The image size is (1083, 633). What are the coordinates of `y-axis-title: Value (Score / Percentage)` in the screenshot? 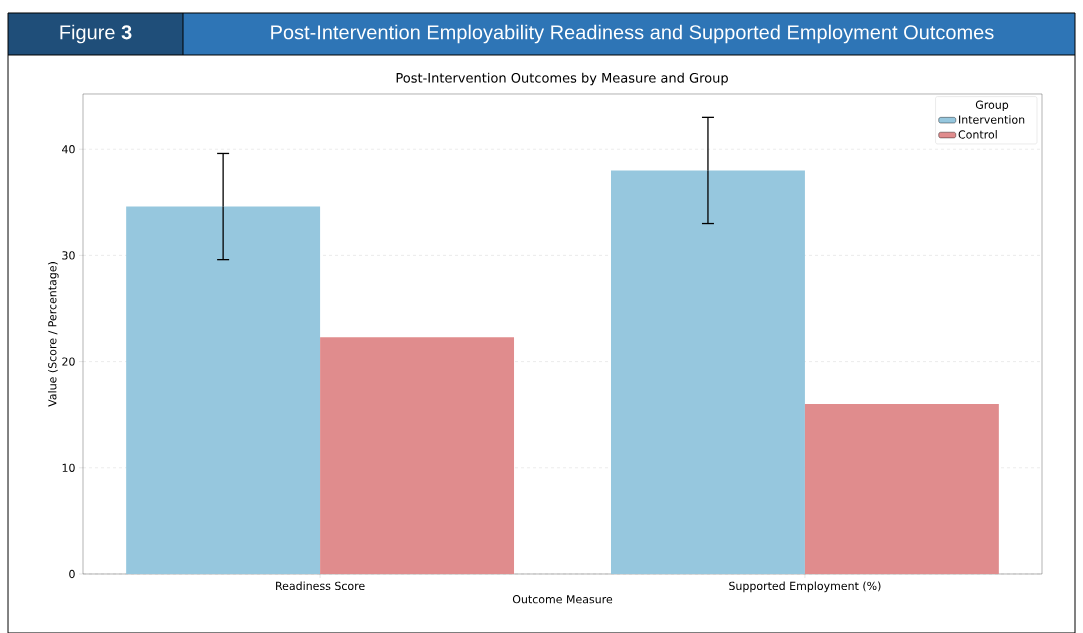 It's located at (53, 334).